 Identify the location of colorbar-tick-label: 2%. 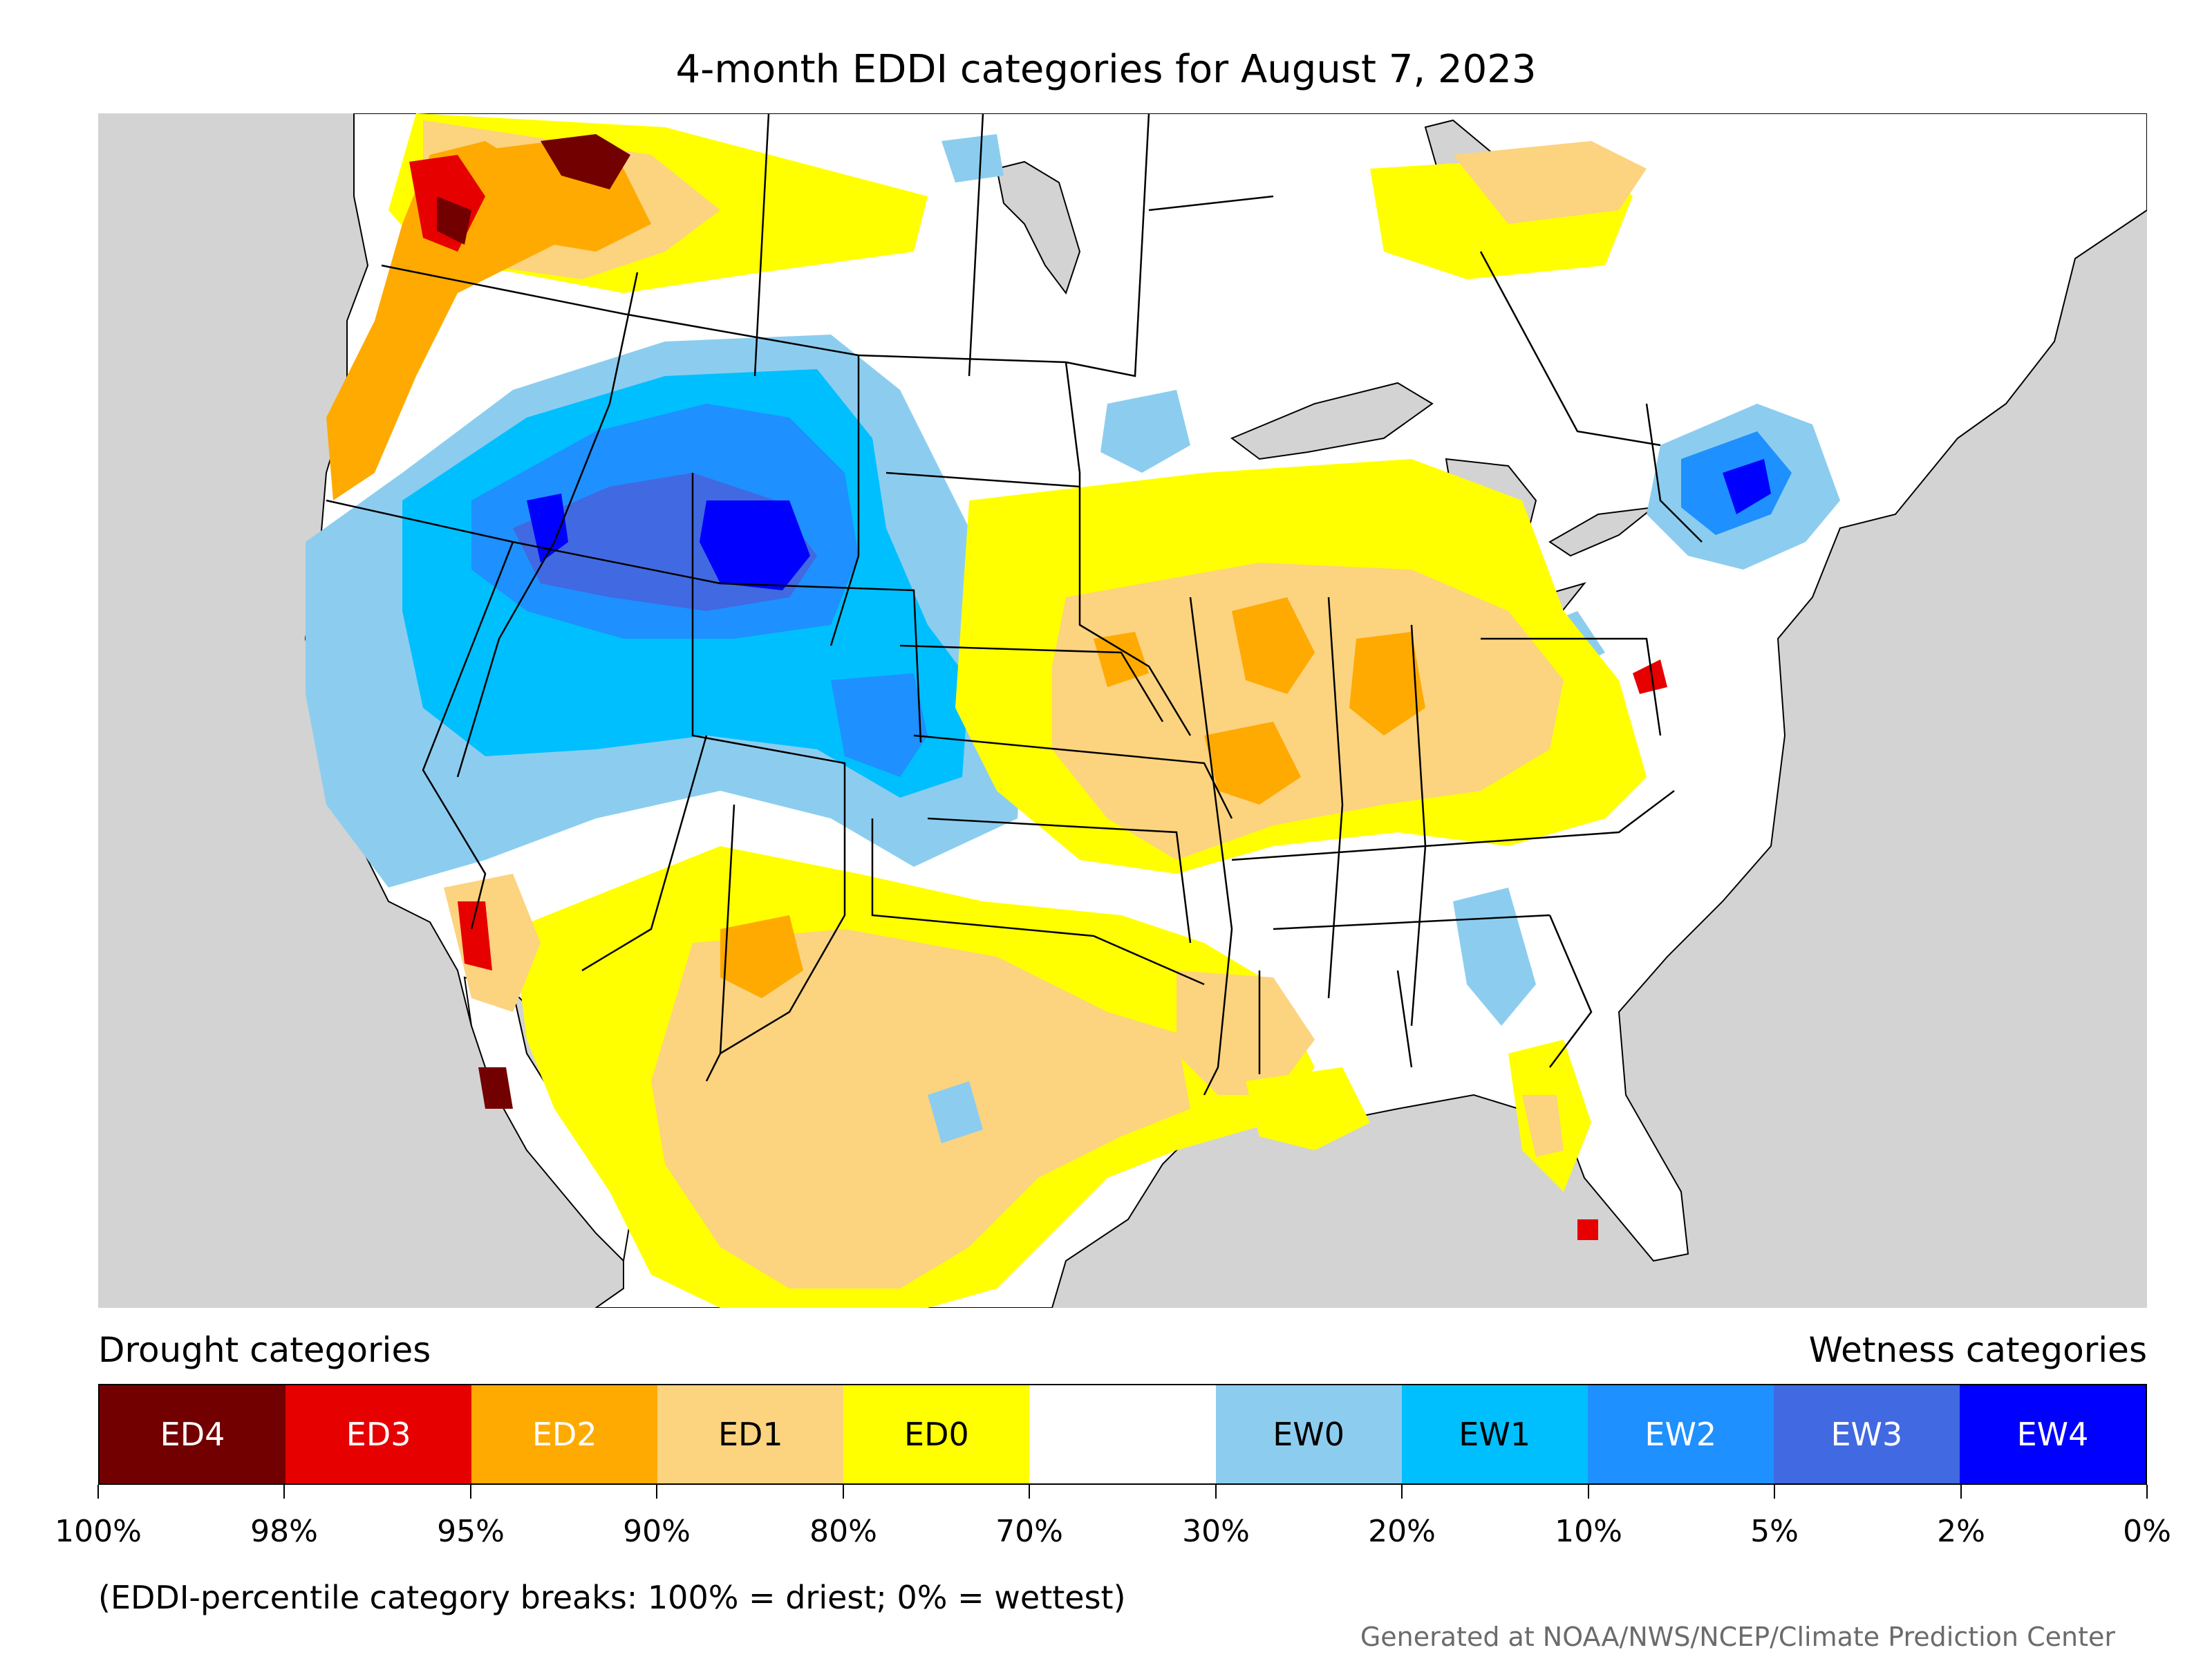
(1961, 1531).